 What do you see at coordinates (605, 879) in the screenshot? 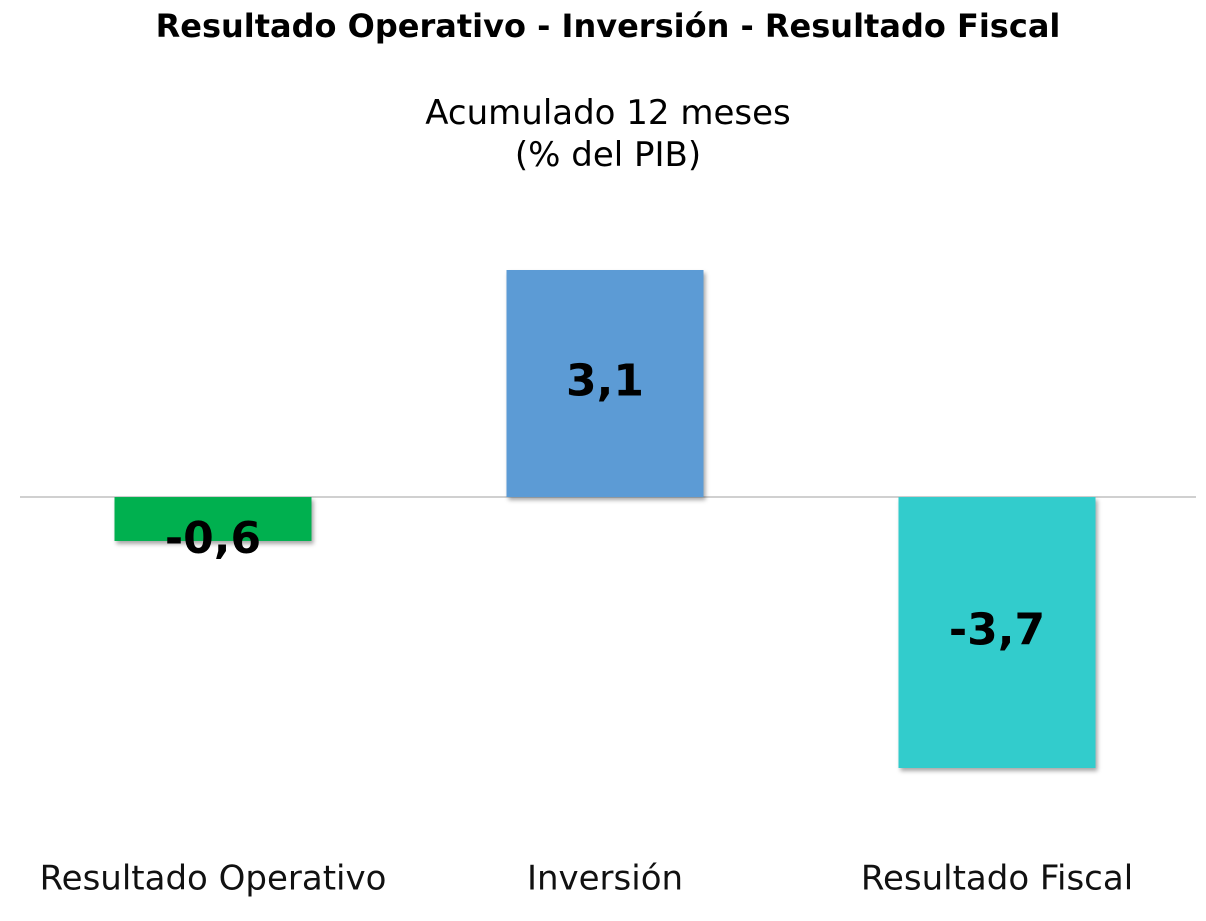
I see `x-tick-label: Inversión` at bounding box center [605, 879].